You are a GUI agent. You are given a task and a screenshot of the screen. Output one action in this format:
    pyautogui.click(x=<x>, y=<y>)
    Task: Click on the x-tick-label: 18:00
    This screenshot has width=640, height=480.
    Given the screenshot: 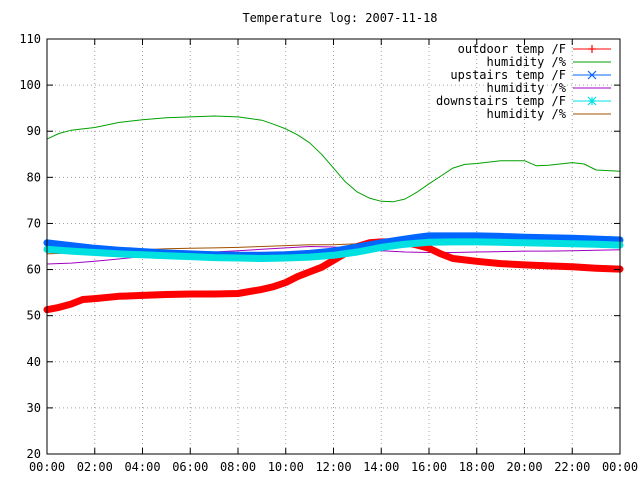 What is the action you would take?
    pyautogui.click(x=477, y=467)
    